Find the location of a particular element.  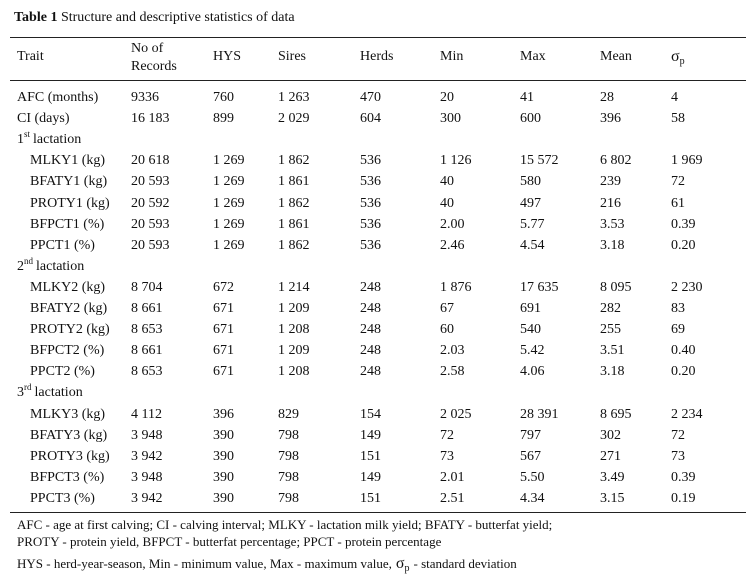

value-cell: 61 is located at coordinates (678, 203).